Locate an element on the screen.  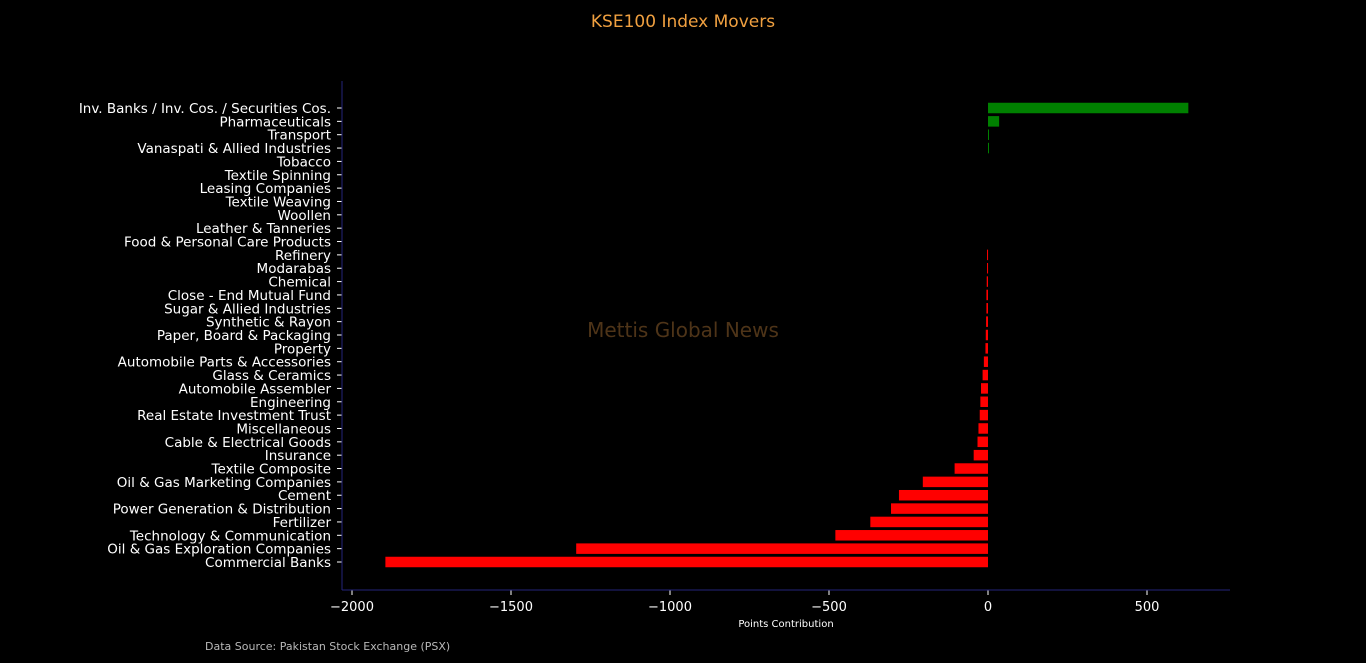
category-label: Food & Personal Care Products is located at coordinates (227, 243).